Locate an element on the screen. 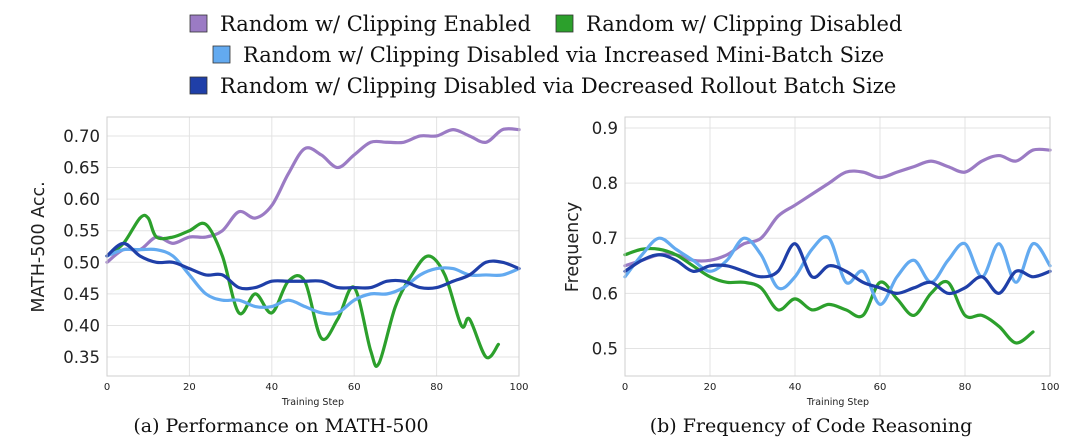 The image size is (1080, 444). legend-entry-clipping-disabled: Random w/ Clipping Disabled is located at coordinates (728, 24).